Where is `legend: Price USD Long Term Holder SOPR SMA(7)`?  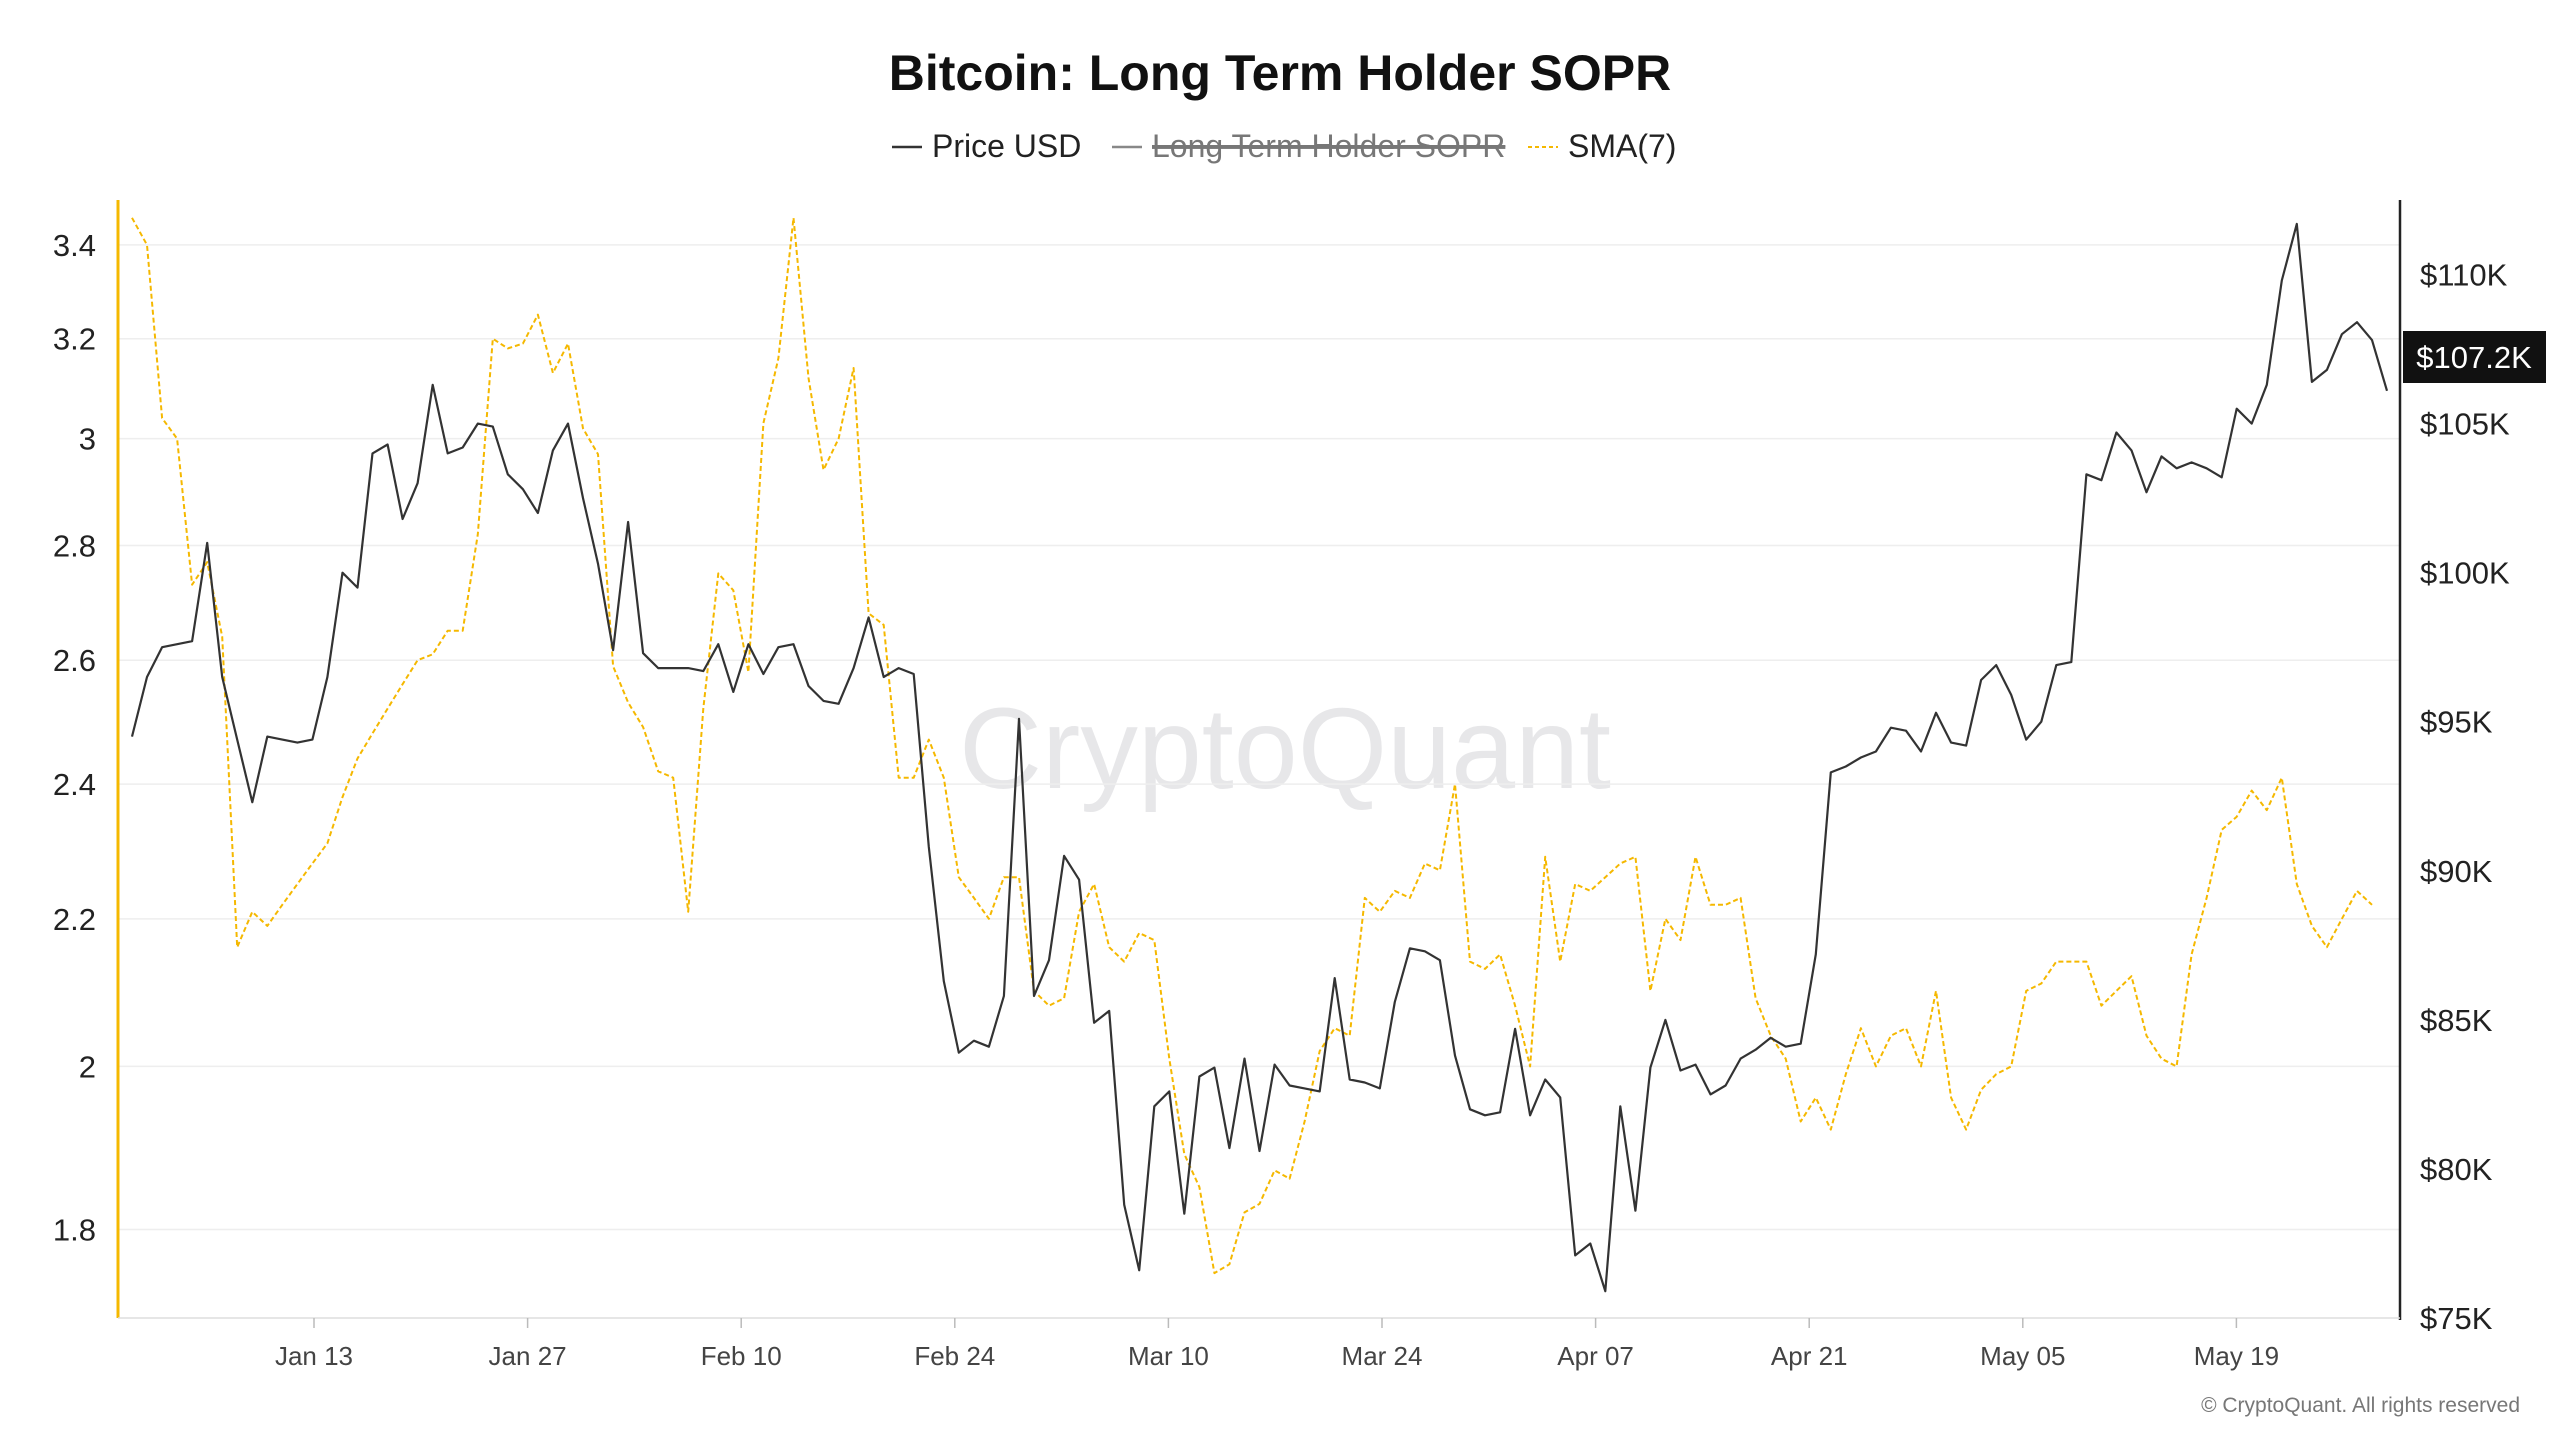
legend: Price USD Long Term Holder SOPR SMA(7) is located at coordinates (1284, 146).